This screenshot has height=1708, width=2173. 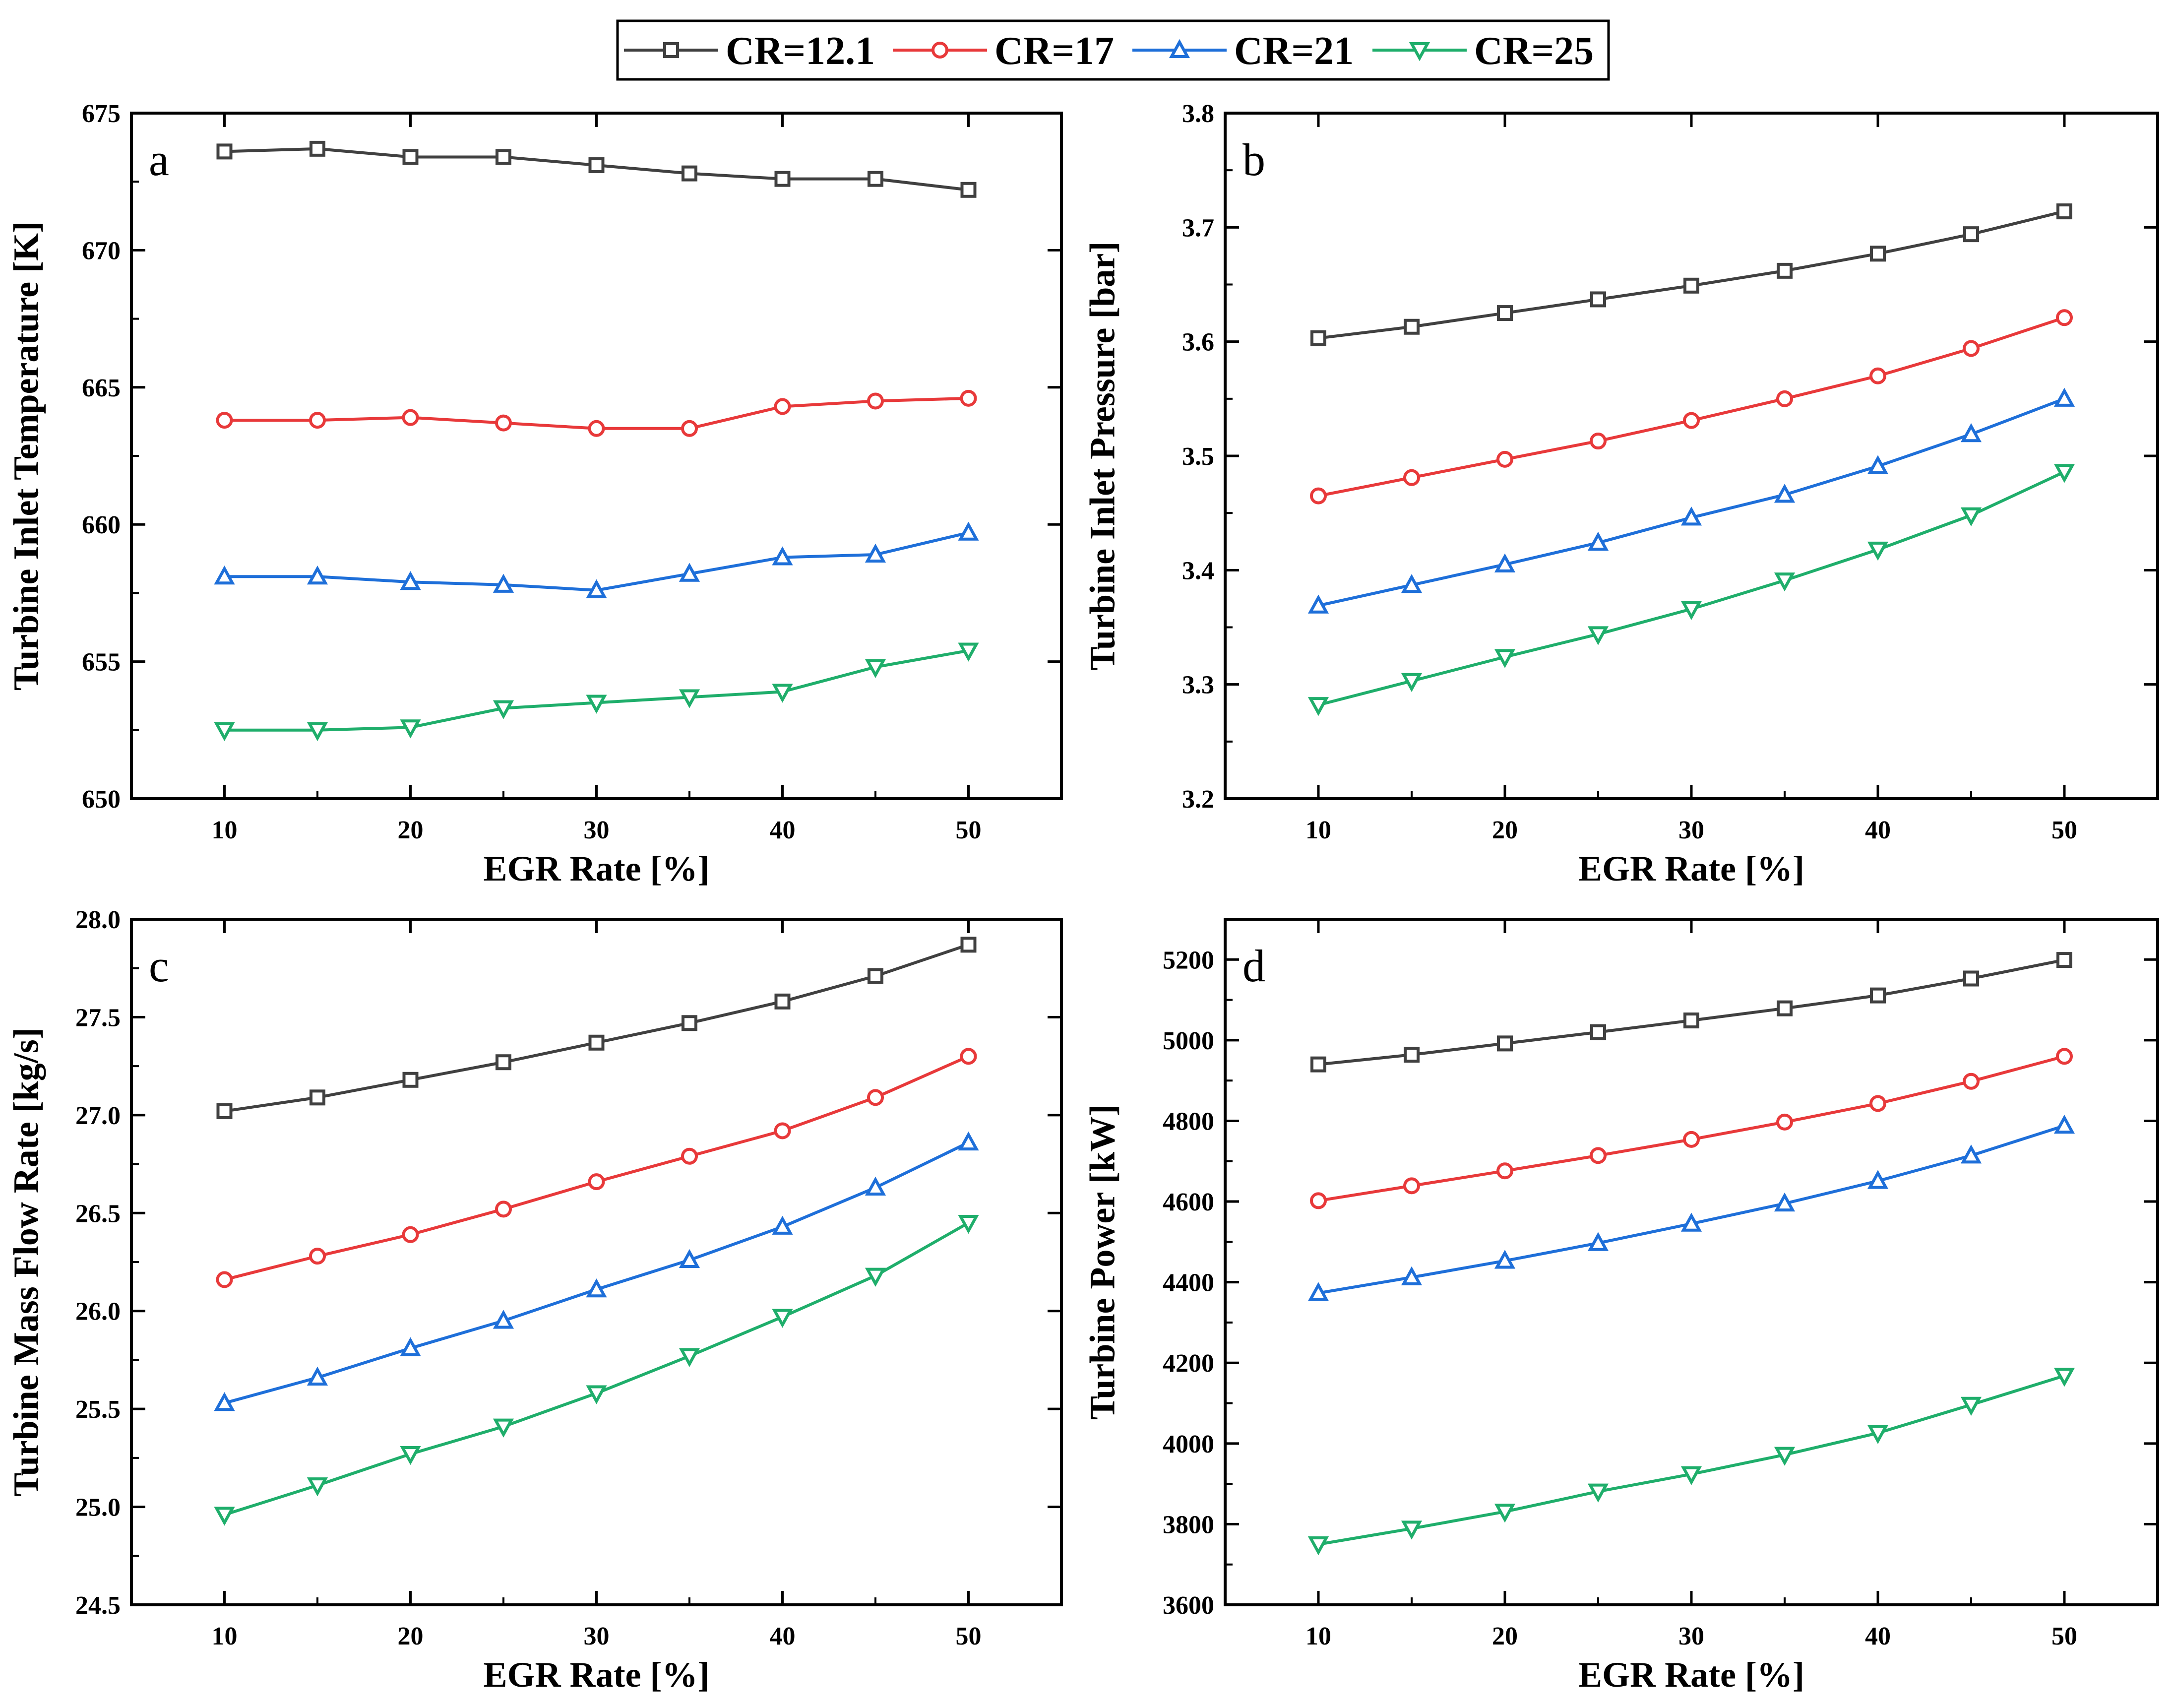 What do you see at coordinates (98, 1214) in the screenshot?
I see `y-tick-label: 26.5` at bounding box center [98, 1214].